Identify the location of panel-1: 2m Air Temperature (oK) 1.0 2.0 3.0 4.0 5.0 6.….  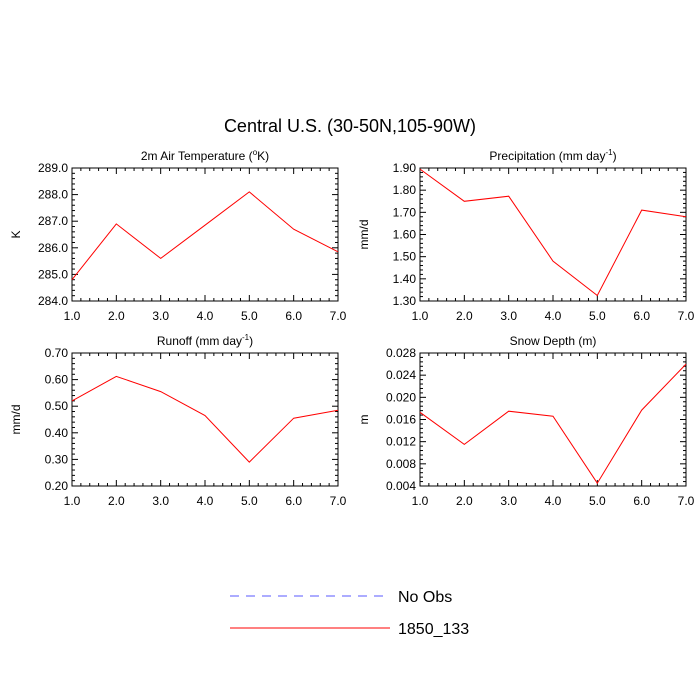
(178, 235).